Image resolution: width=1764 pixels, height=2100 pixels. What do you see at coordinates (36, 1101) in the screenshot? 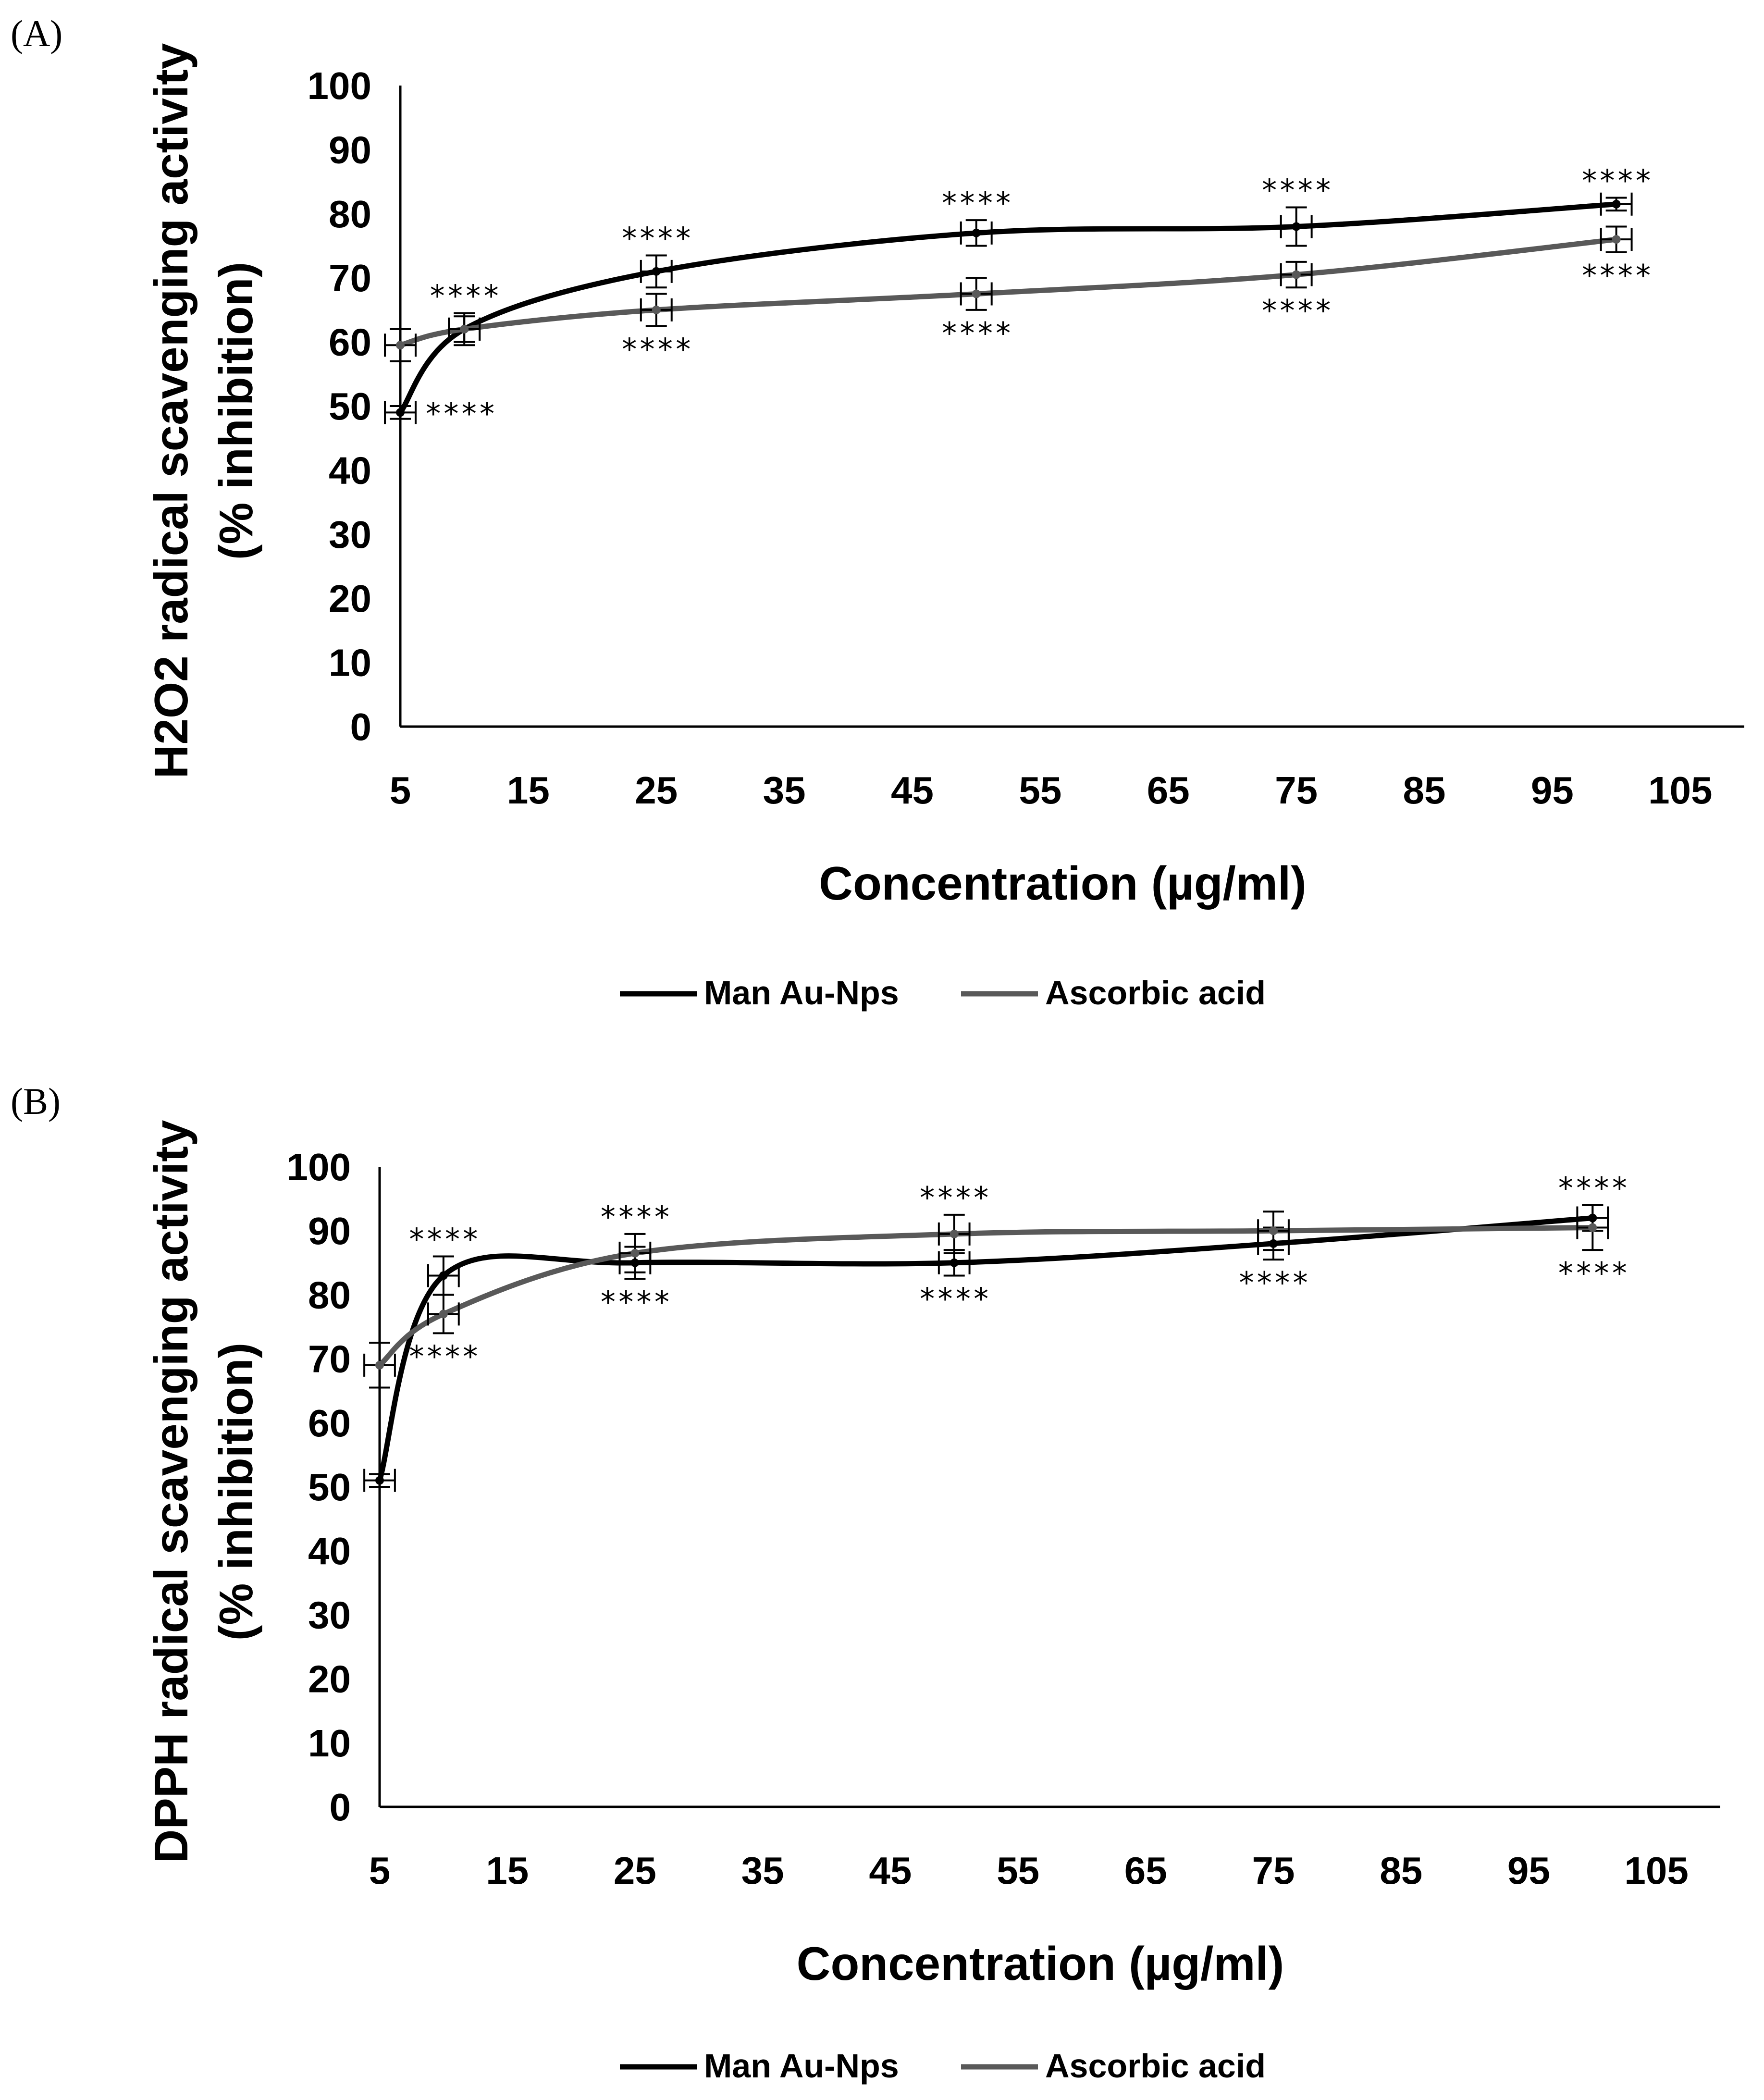
I see `panel-label: (B)` at bounding box center [36, 1101].